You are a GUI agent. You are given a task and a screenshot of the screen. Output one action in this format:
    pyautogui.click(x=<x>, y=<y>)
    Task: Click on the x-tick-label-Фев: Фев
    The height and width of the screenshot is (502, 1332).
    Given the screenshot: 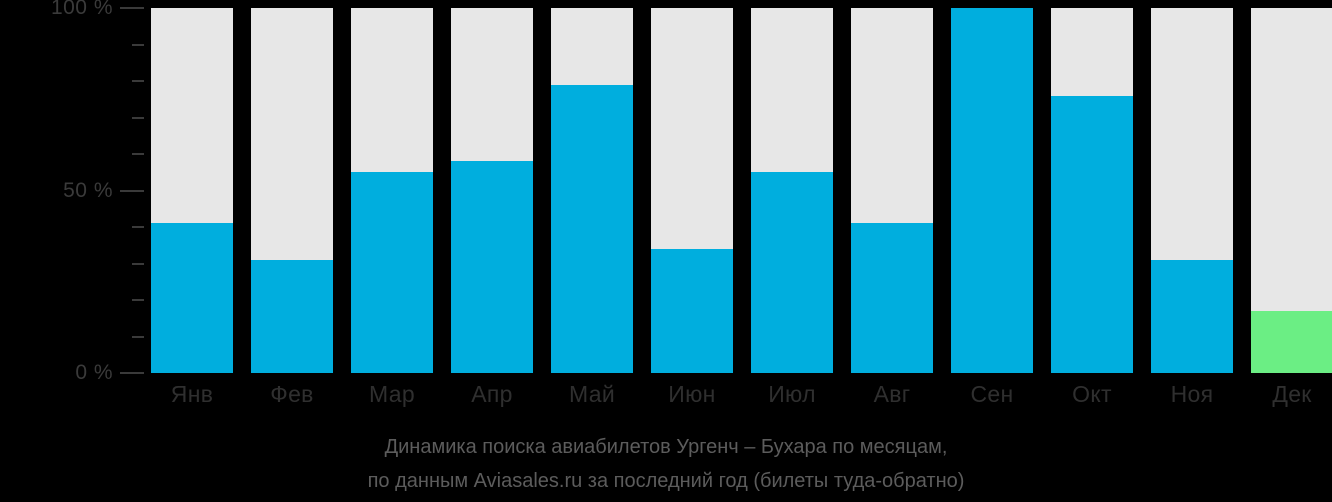 What is the action you would take?
    pyautogui.click(x=292, y=394)
    